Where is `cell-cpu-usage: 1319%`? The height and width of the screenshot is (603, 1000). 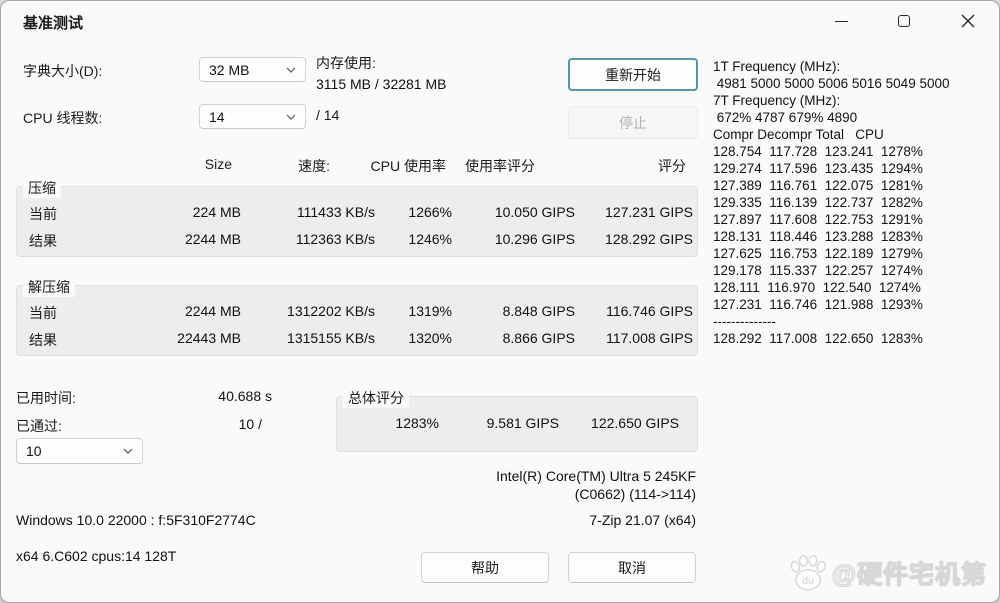
cell-cpu-usage: 1319% is located at coordinates (430, 311).